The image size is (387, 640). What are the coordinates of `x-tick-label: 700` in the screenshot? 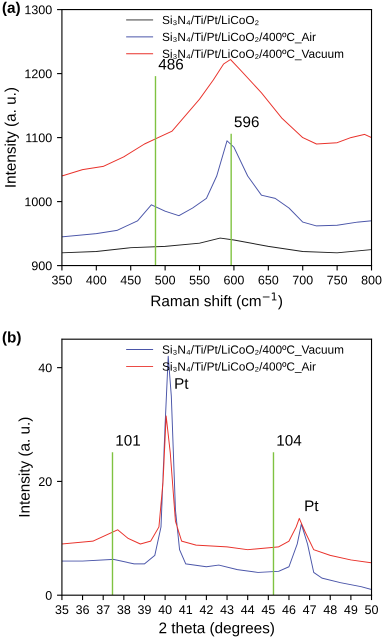 It's located at (302, 280).